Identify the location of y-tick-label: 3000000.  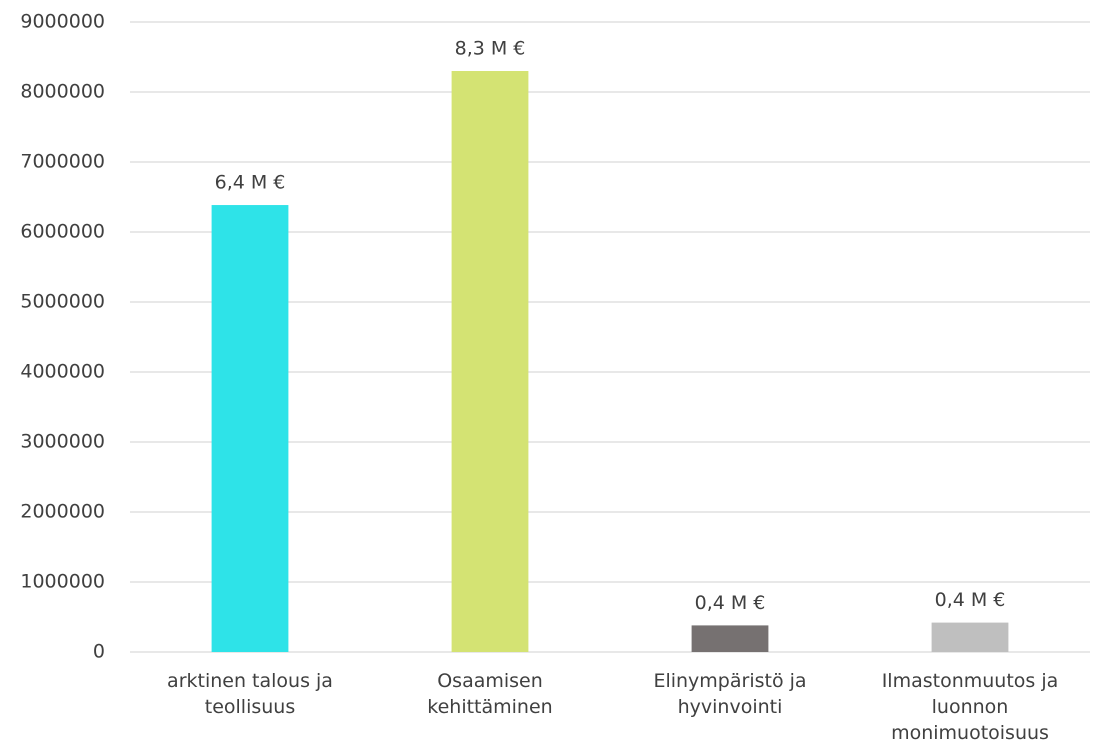
(62, 442).